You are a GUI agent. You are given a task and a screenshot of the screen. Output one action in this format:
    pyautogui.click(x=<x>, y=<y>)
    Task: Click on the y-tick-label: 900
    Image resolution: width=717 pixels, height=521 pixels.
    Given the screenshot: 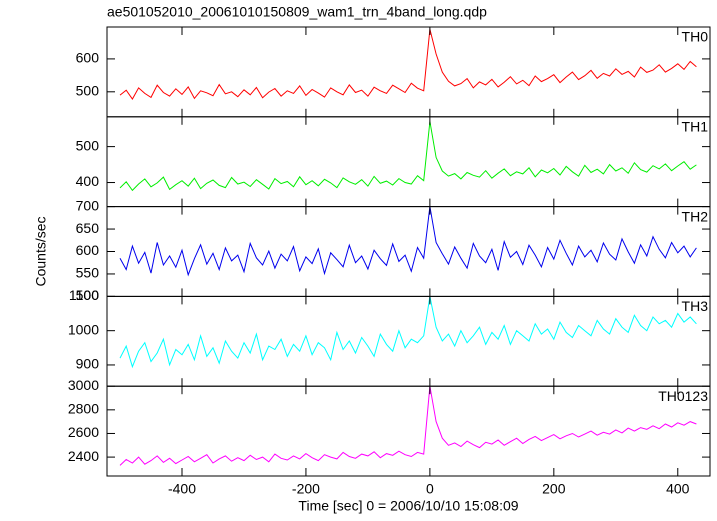 What is the action you would take?
    pyautogui.click(x=88, y=364)
    